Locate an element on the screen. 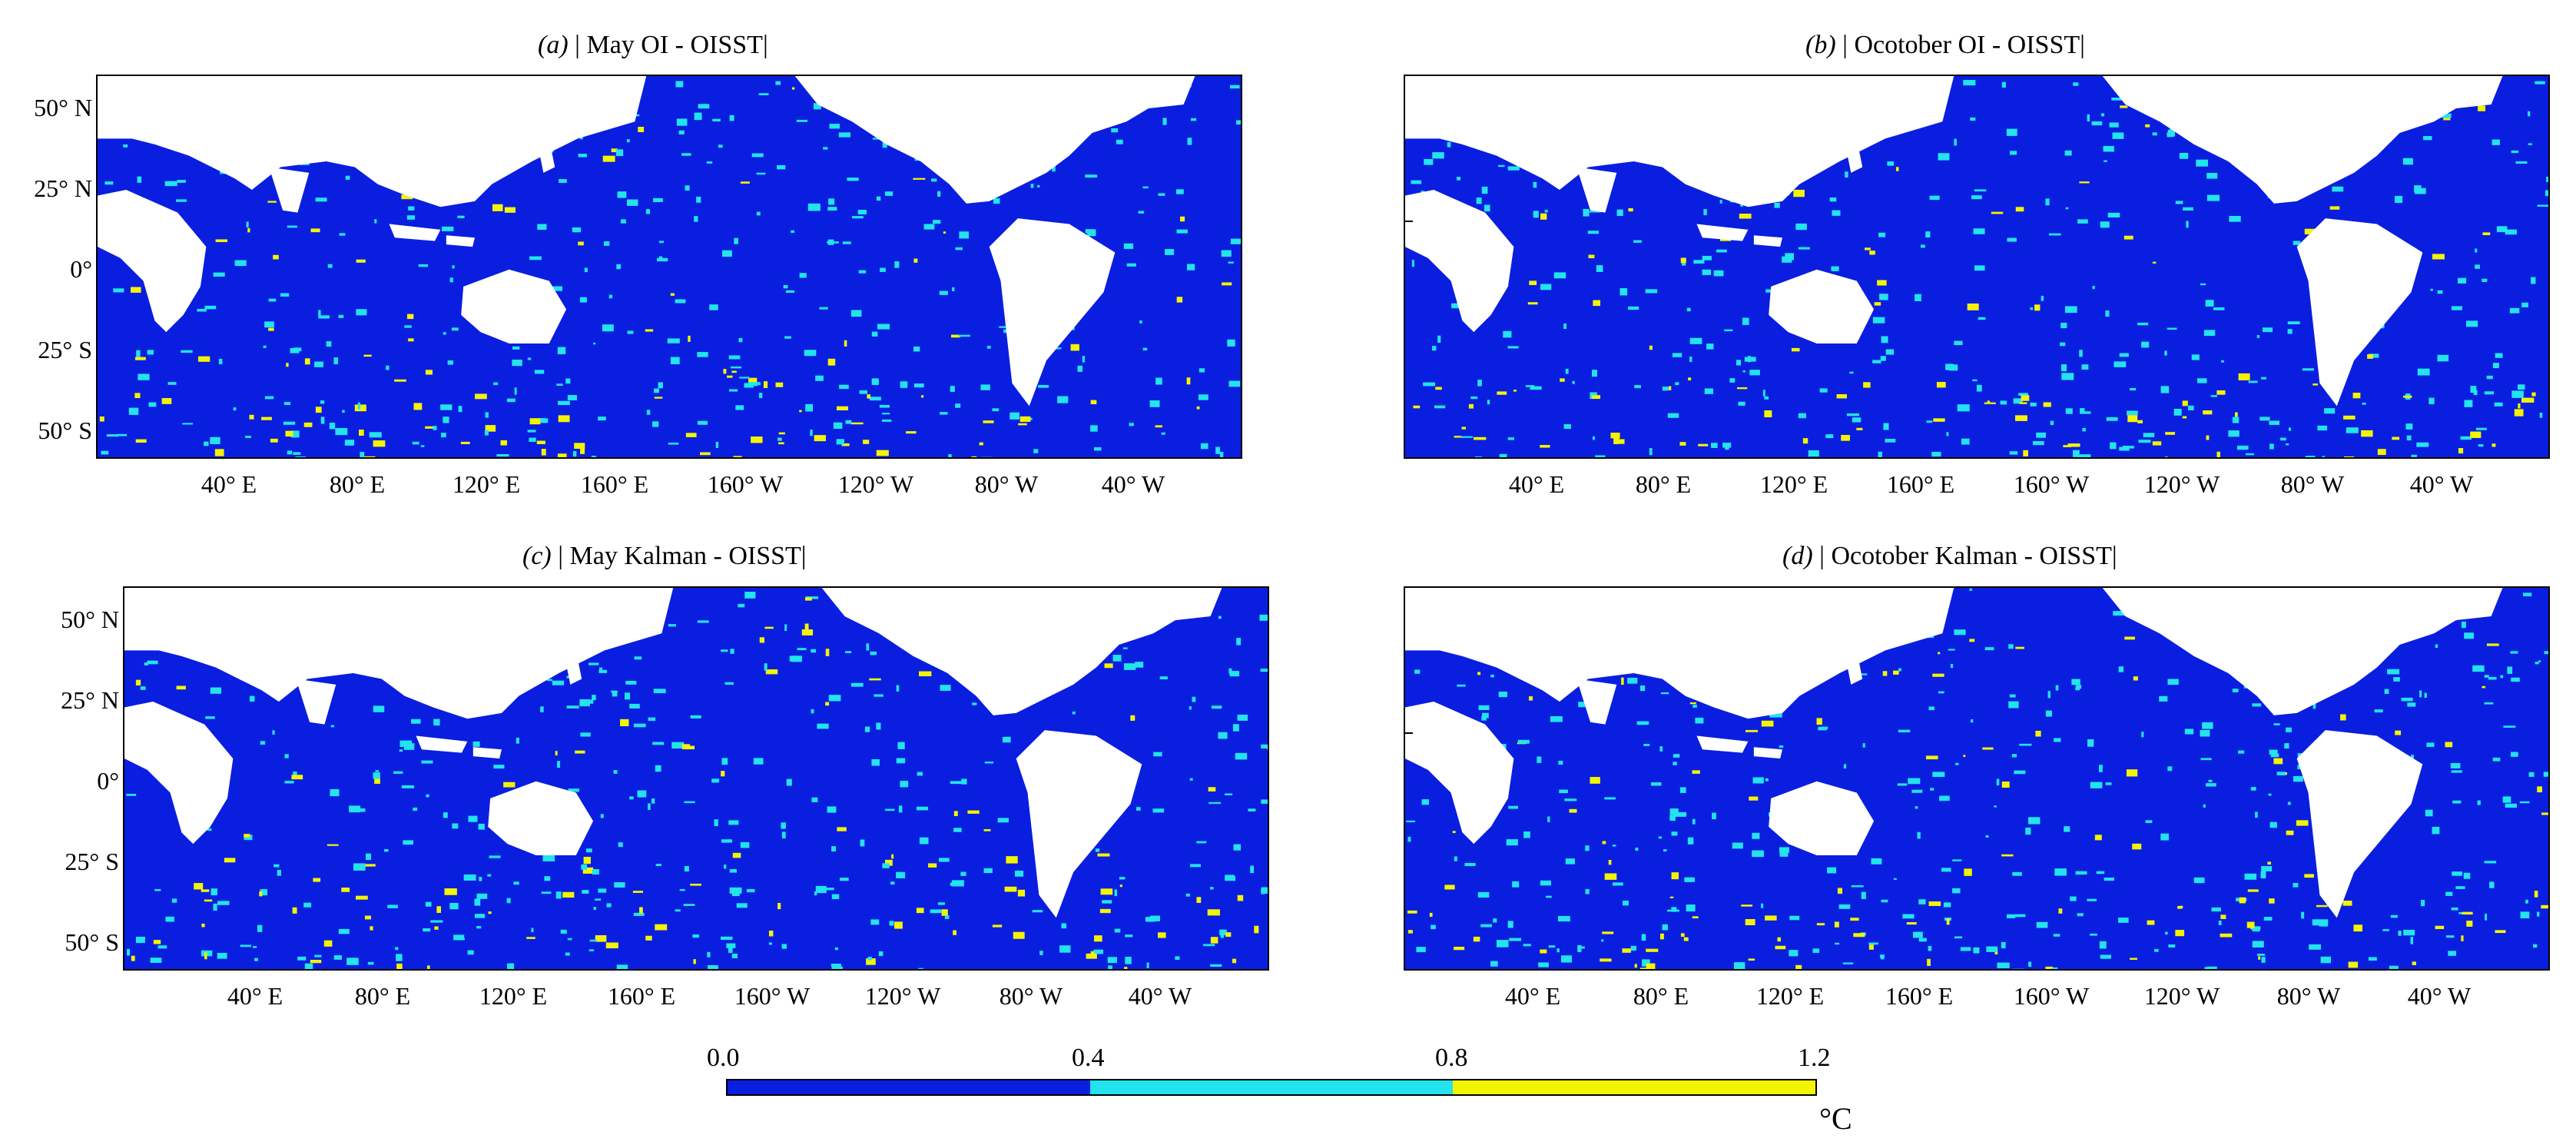  lon-label: 80° E is located at coordinates (382, 996).